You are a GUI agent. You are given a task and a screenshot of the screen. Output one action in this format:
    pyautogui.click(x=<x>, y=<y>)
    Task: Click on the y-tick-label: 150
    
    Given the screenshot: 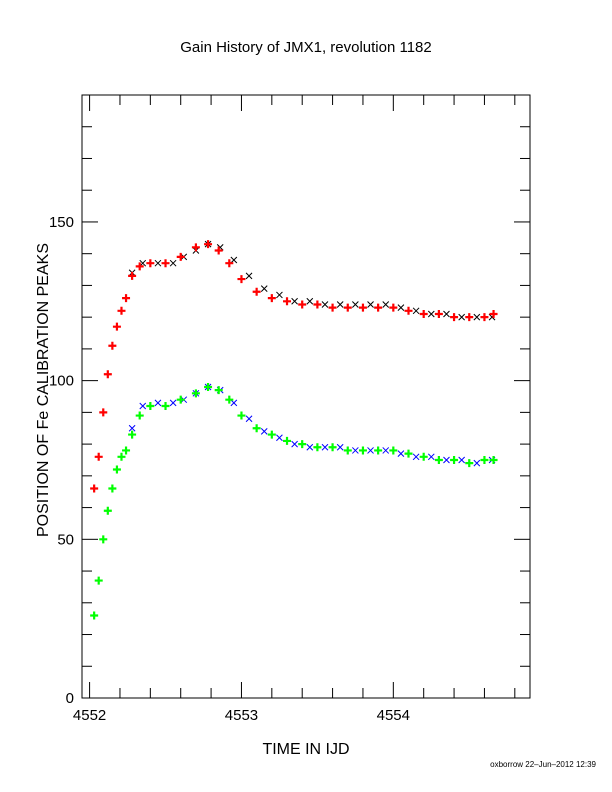 What is the action you would take?
    pyautogui.click(x=61, y=222)
    